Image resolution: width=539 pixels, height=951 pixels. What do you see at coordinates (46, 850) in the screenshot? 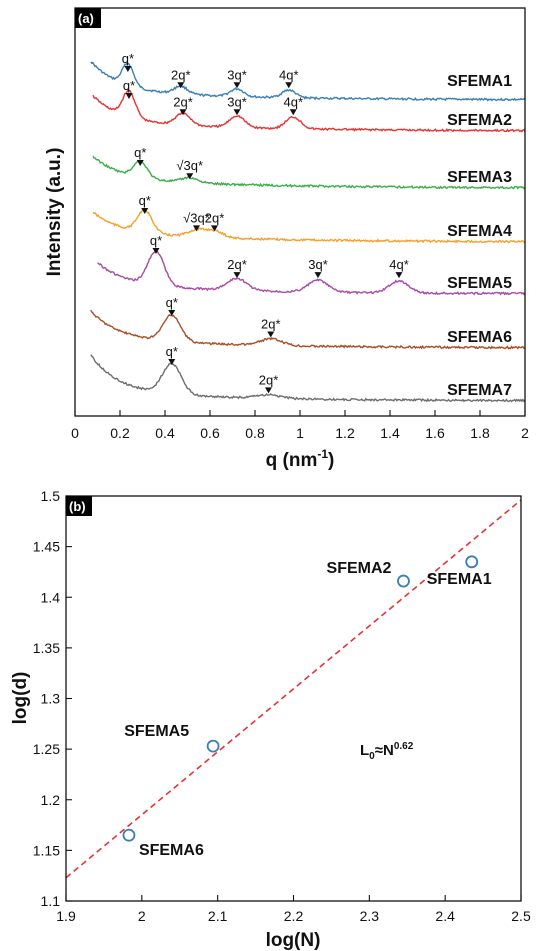
I see `y-tick-label: 1.15` at bounding box center [46, 850].